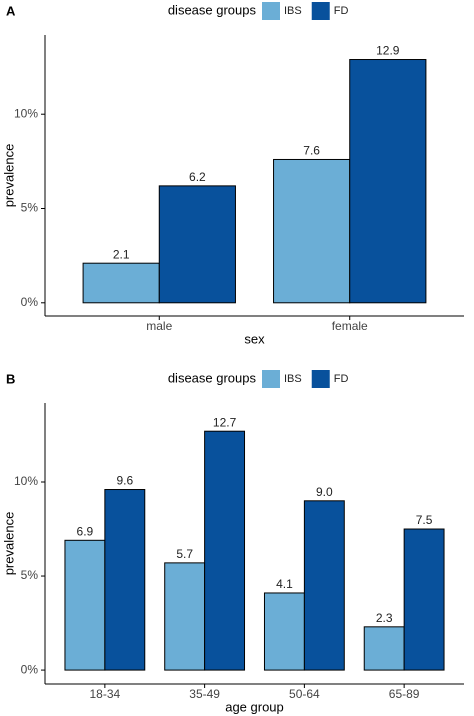  I want to click on data-label: 6.9, so click(85, 531).